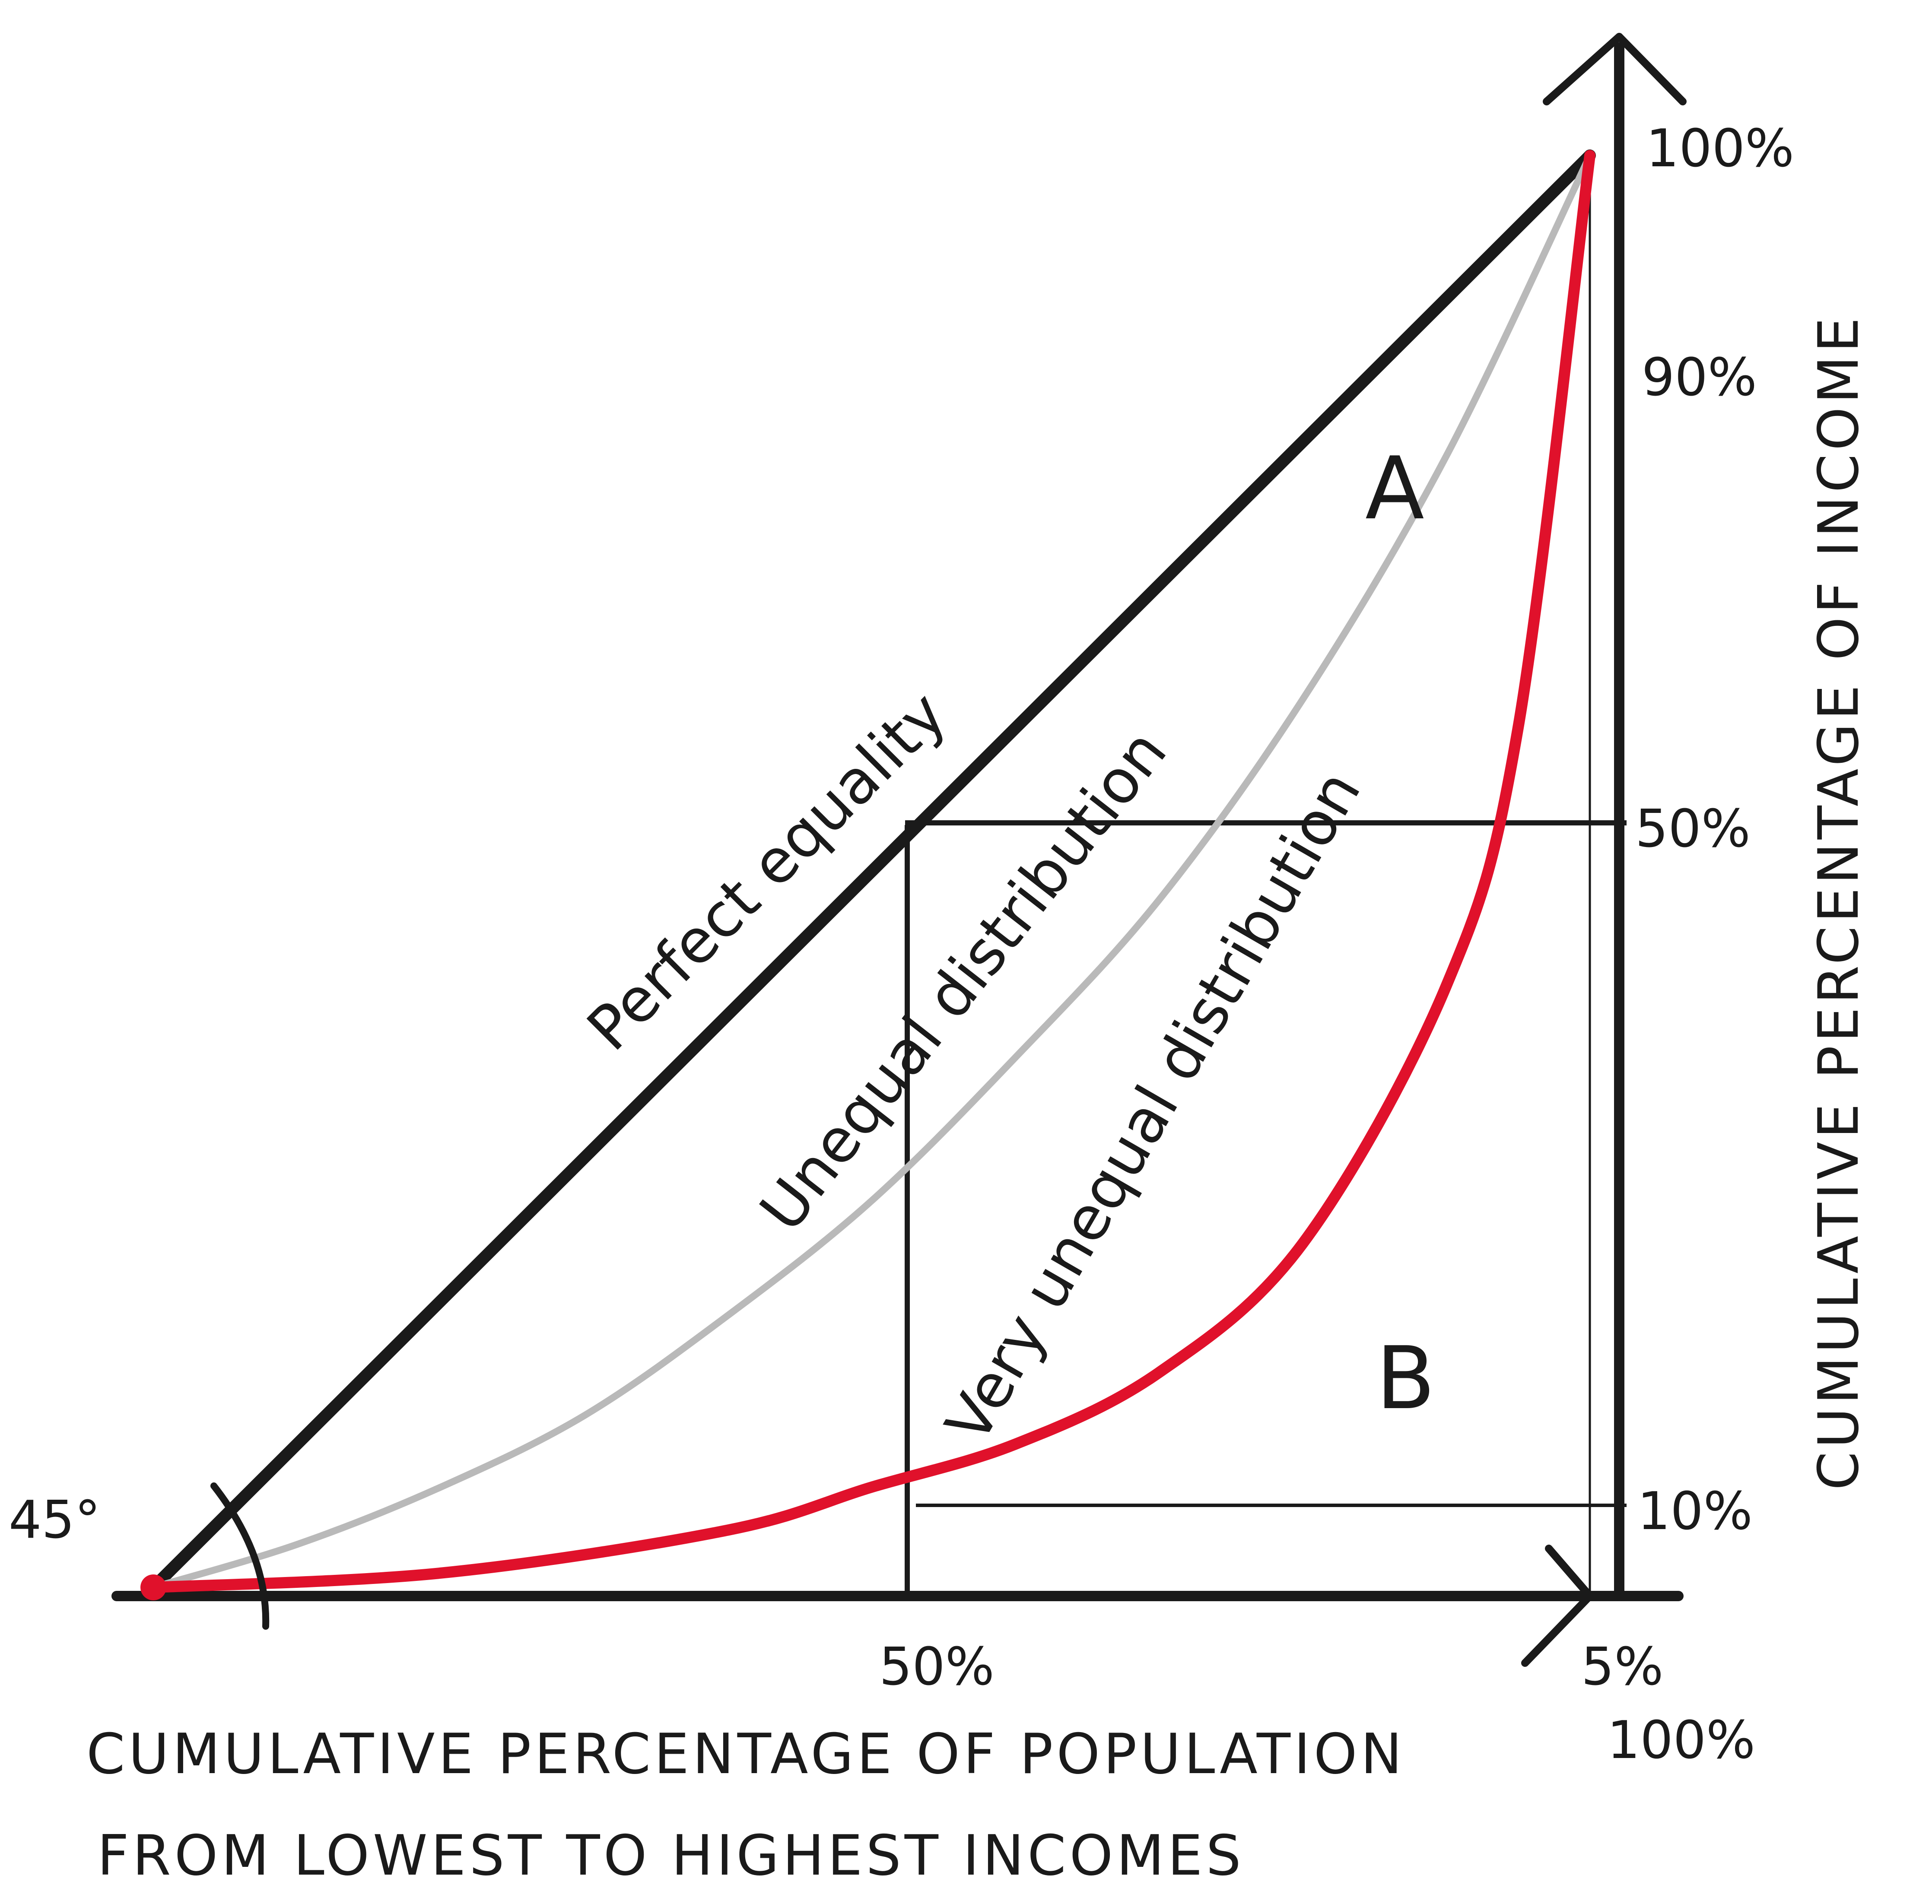  What do you see at coordinates (1622, 1667) in the screenshot?
I see `x-tick-5: 5%` at bounding box center [1622, 1667].